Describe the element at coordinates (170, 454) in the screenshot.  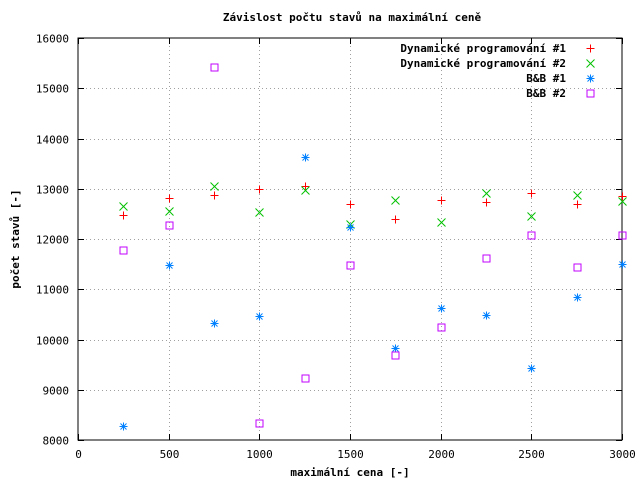
I see `x-tick-label: 500` at that location.